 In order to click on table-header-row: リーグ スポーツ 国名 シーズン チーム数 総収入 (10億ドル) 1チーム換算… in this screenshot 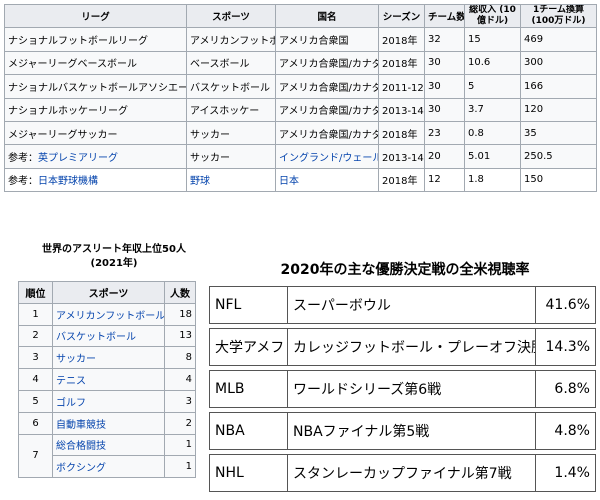, I will do `click(300, 16)`.